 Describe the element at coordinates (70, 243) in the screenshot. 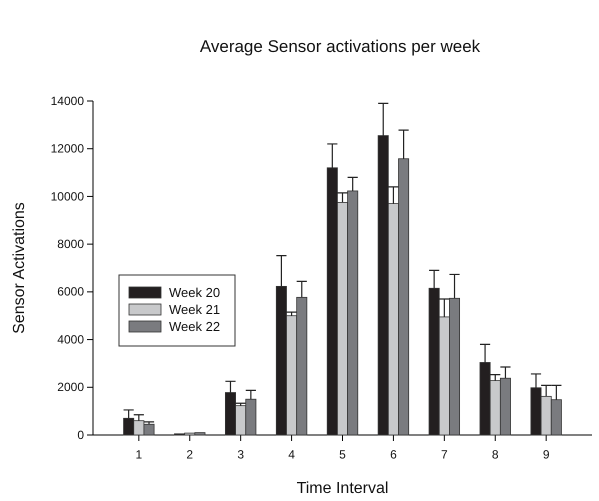

I see `y-tick-label: 8000` at that location.